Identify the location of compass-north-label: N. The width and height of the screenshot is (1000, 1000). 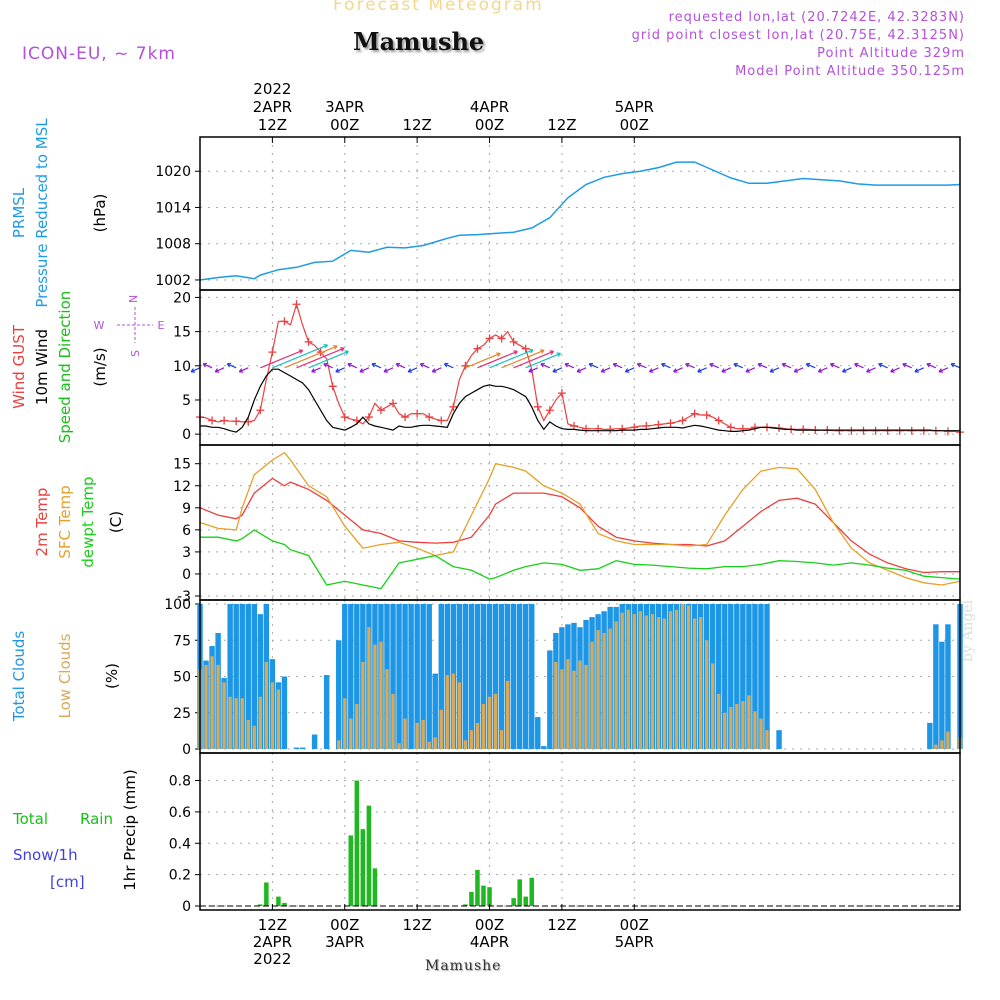
(133, 299).